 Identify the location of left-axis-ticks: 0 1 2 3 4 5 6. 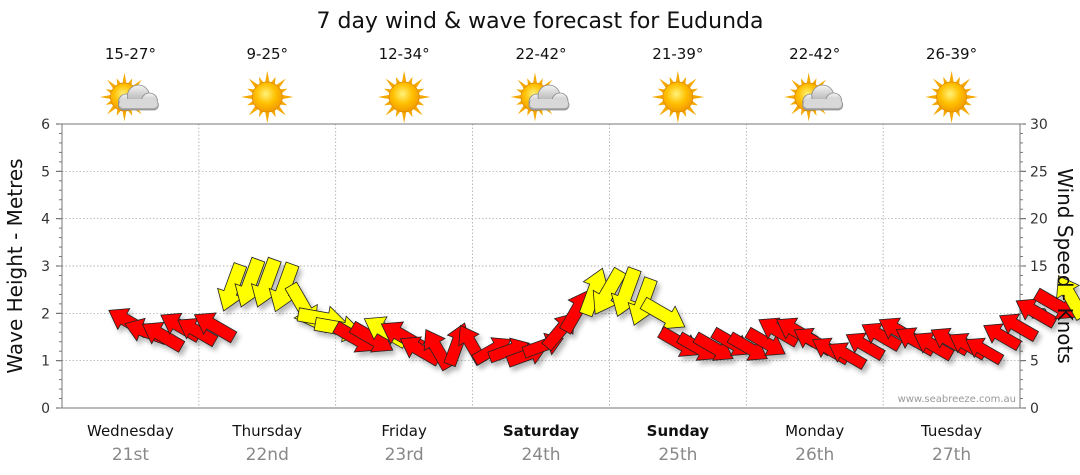
(51, 267).